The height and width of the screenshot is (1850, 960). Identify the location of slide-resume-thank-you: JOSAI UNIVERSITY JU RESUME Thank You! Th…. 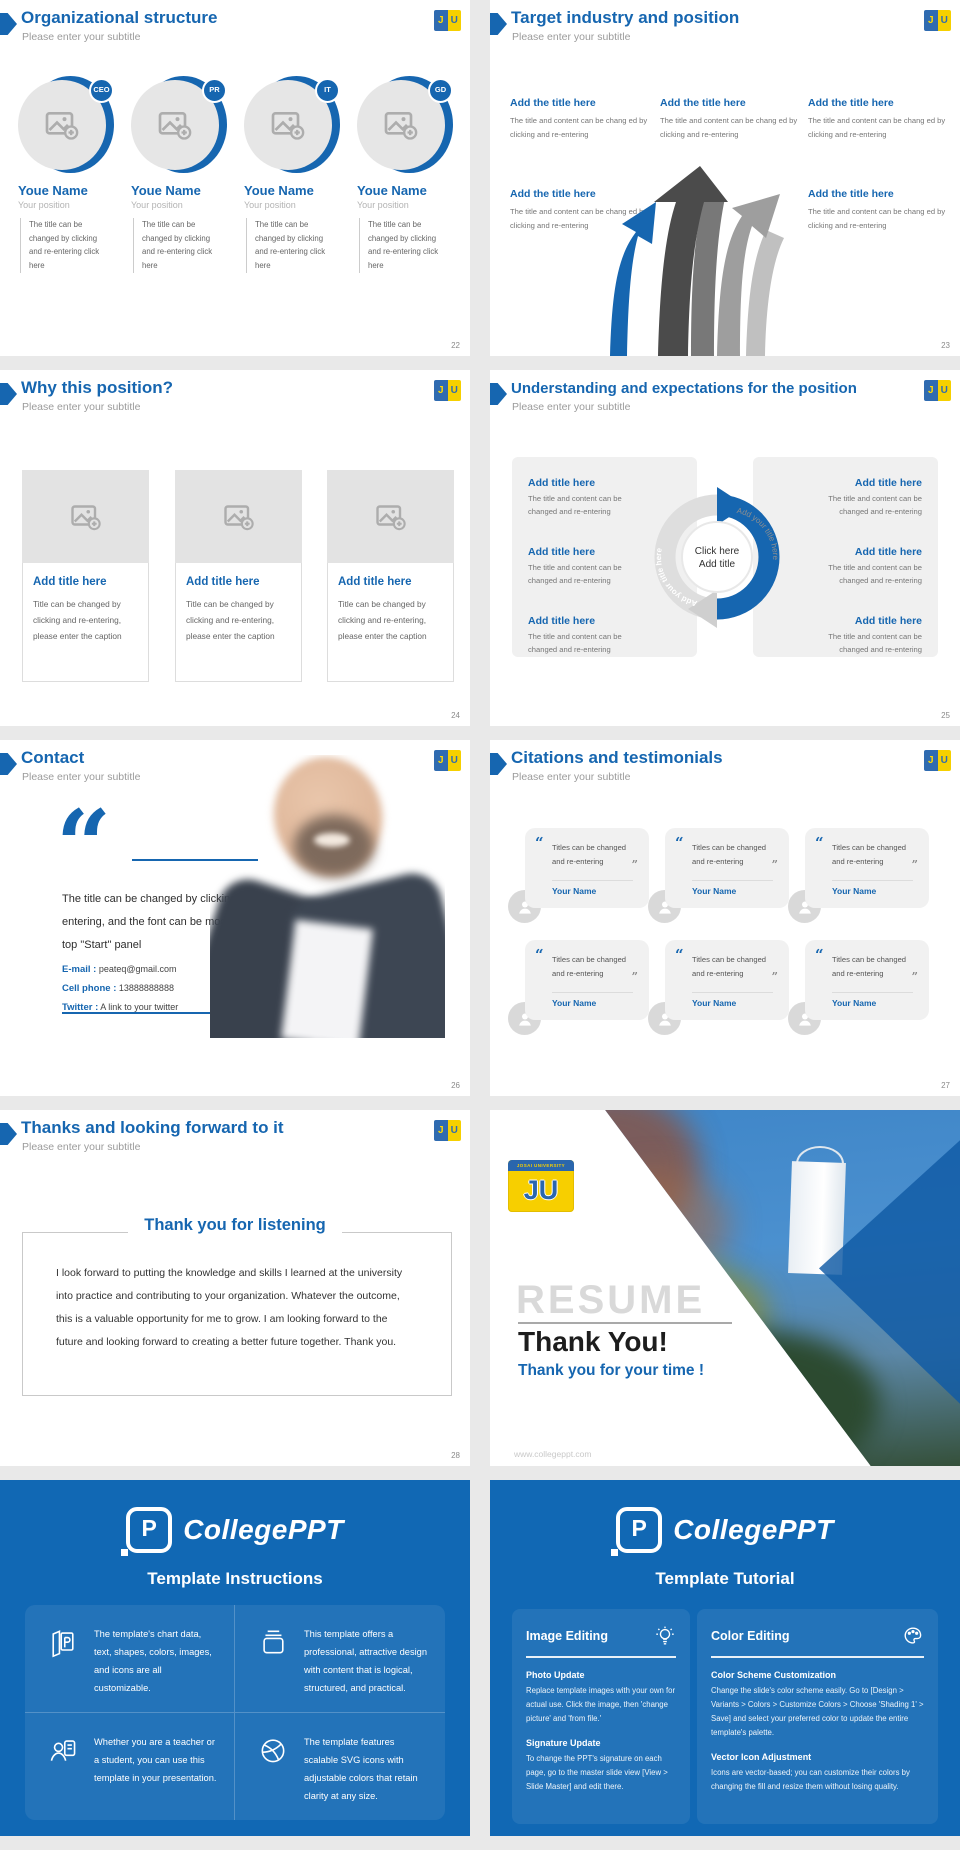
(725, 1288).